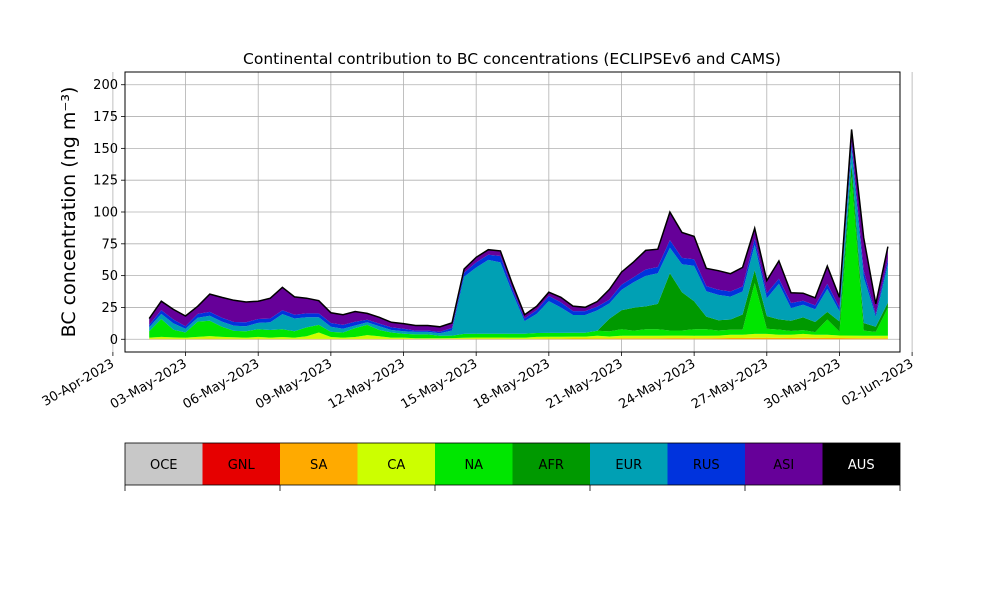 The height and width of the screenshot is (600, 1000). I want to click on legend-label-asi: ASI, so click(783, 465).